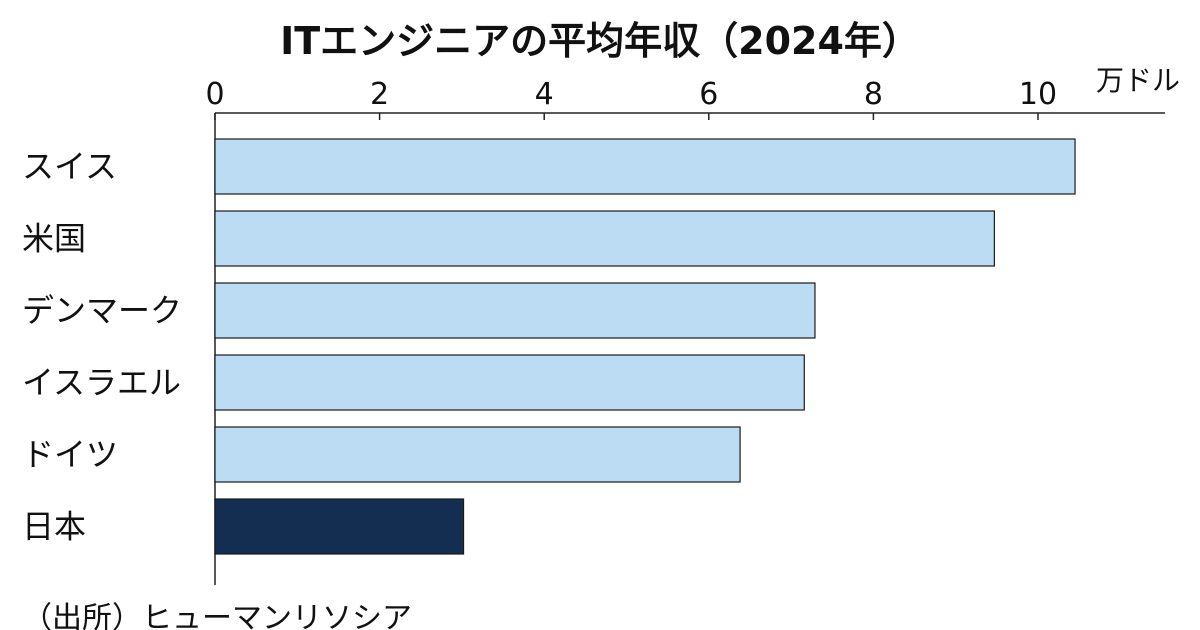 This screenshot has width=1200, height=630. I want to click on x-tick-label: 4, so click(544, 94).